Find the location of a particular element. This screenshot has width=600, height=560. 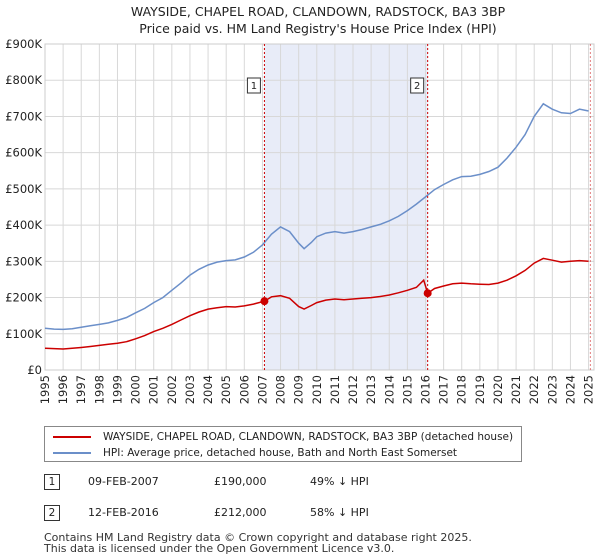

x-tick-label: 2008 is located at coordinates (281, 389).